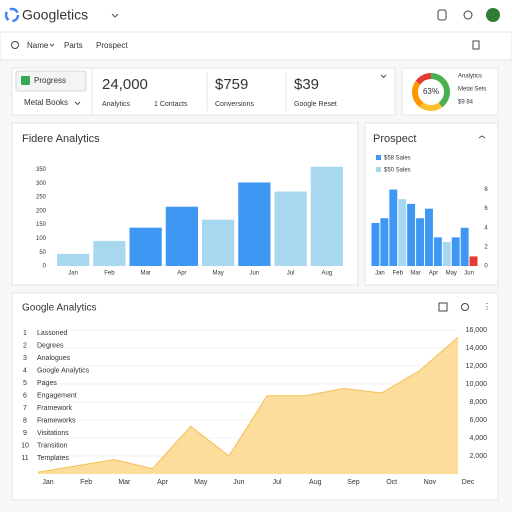 The height and width of the screenshot is (512, 512). What do you see at coordinates (55, 408) in the screenshot?
I see `list-name: Framework` at bounding box center [55, 408].